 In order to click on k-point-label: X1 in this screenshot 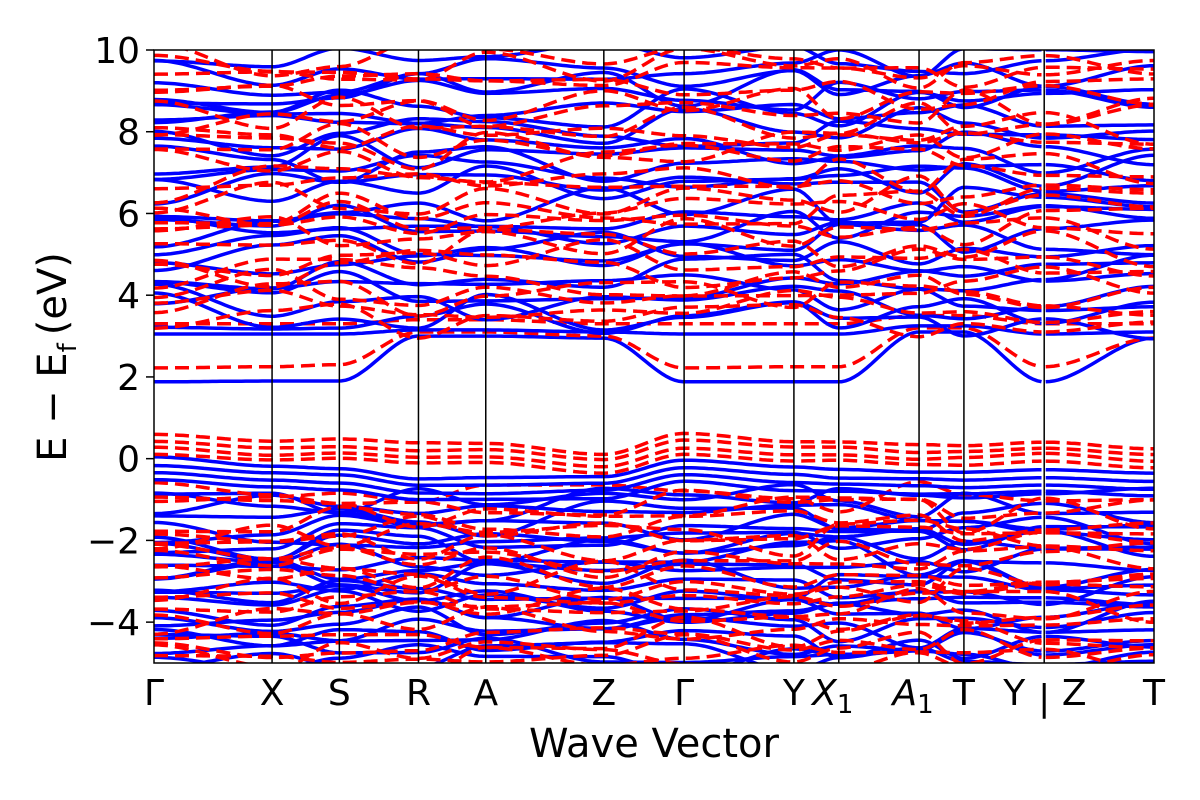, I will do `click(831, 696)`.